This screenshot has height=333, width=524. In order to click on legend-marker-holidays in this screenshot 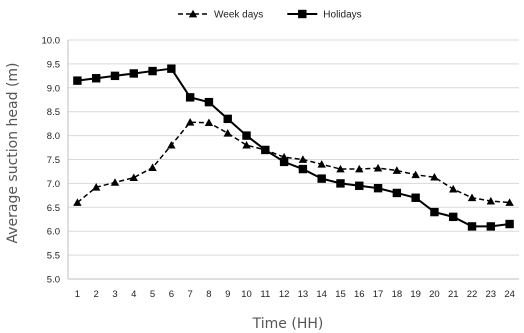, I will do `click(302, 14)`.